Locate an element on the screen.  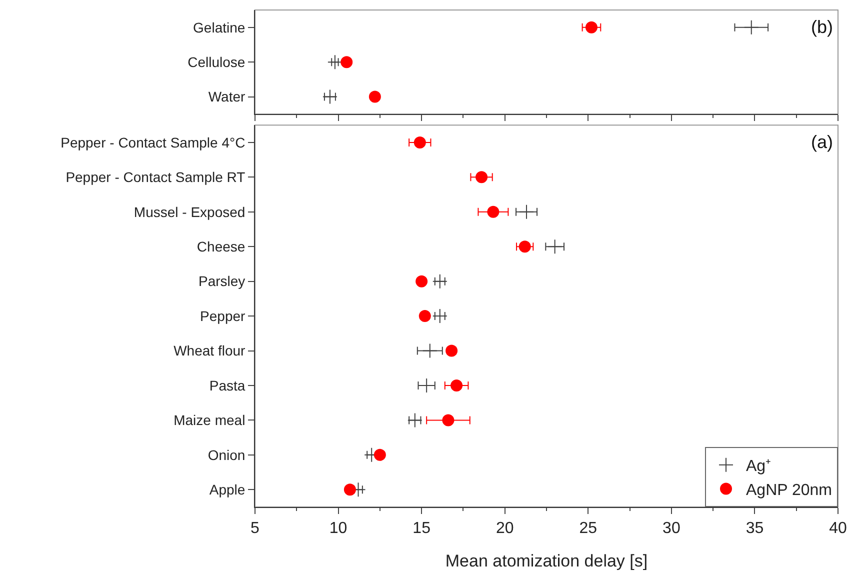
annotation: (a) is located at coordinates (822, 142).